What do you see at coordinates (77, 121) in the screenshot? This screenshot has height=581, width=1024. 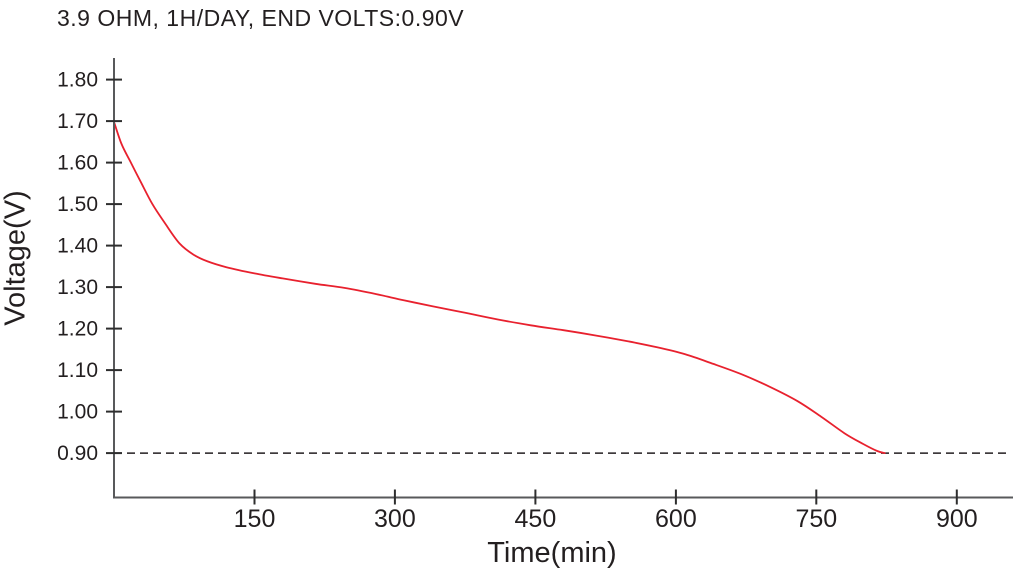 I see `y-tick-label: 1.70` at bounding box center [77, 121].